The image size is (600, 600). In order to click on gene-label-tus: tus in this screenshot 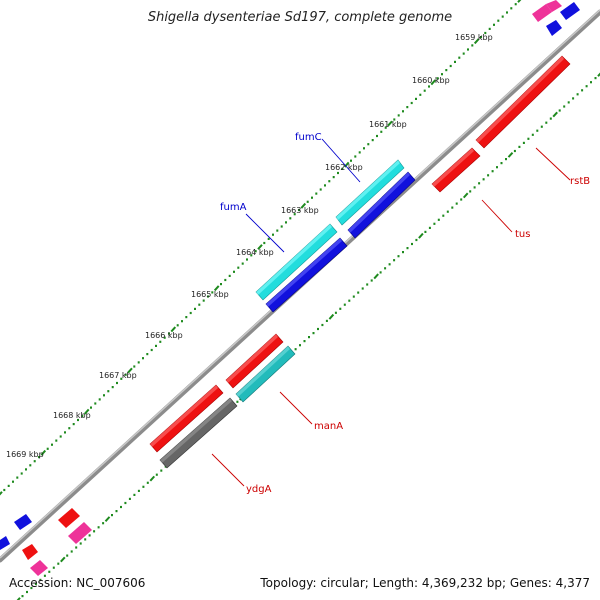, I will do `click(522, 234)`.